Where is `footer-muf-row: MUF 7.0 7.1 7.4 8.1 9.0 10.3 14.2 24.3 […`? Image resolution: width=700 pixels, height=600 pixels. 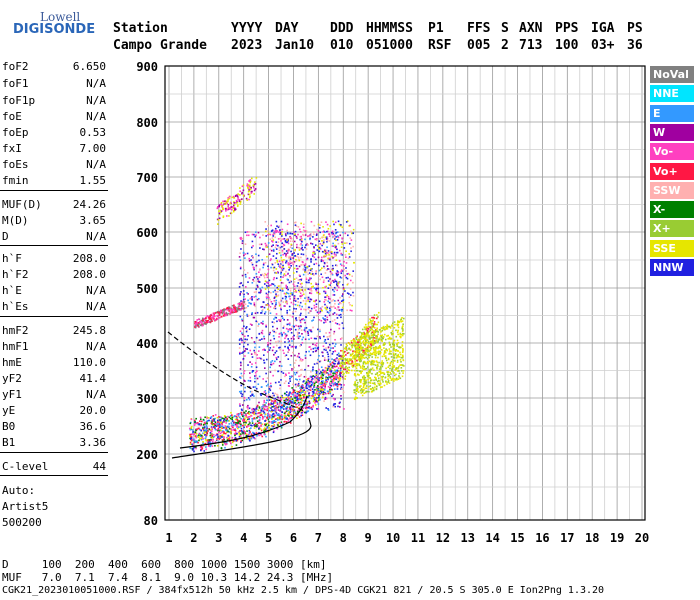
footer-muf-row: MUF 7.0 7.1 7.4 8.1 9.0 10.3 14.2 24.3 [… is located at coordinates (168, 577).